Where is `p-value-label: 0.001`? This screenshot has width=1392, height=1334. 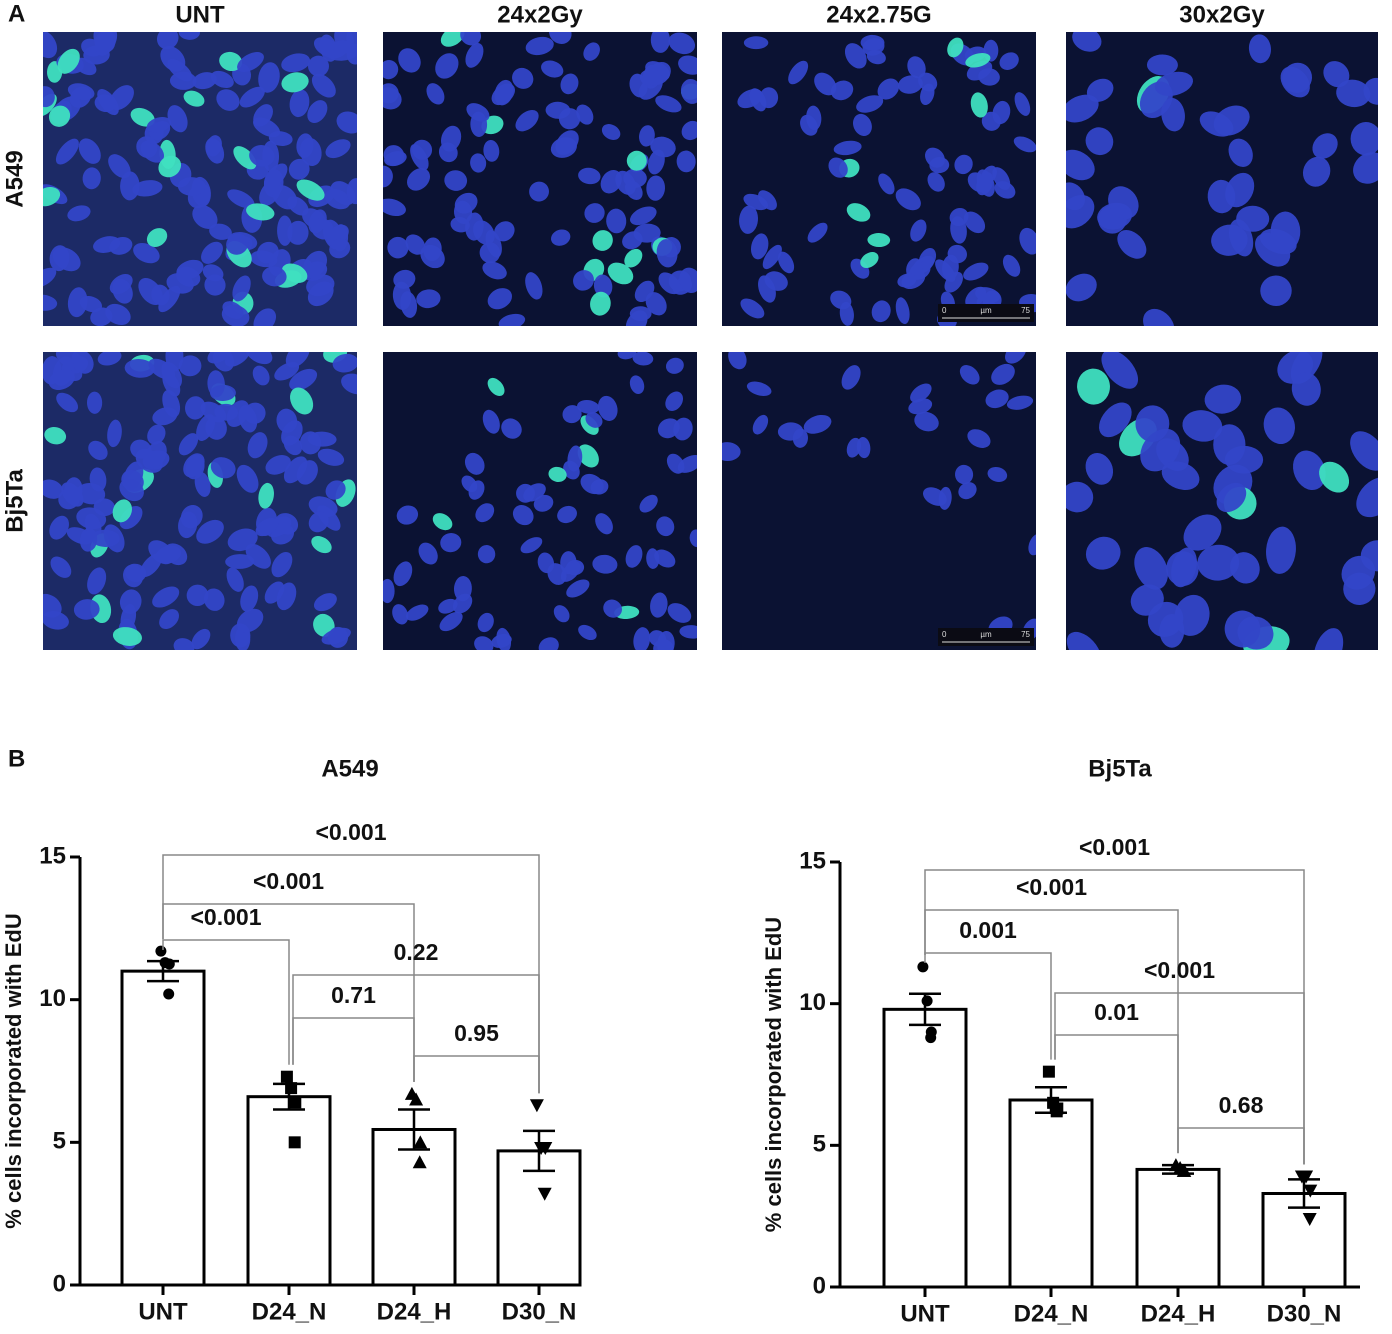
p-value-label: 0.001 is located at coordinates (988, 930).